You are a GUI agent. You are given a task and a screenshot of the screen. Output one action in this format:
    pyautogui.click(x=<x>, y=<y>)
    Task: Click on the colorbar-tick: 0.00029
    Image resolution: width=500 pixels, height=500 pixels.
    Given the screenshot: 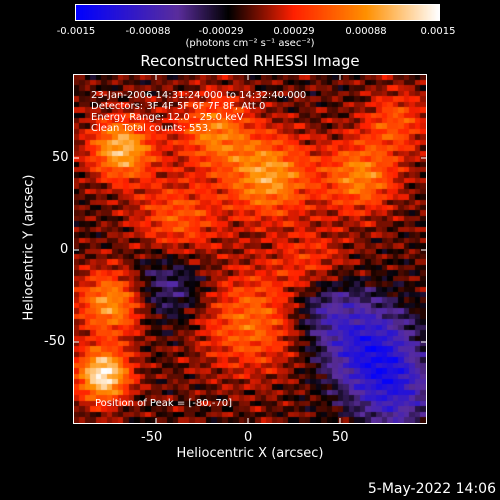 What is the action you would take?
    pyautogui.click(x=294, y=31)
    